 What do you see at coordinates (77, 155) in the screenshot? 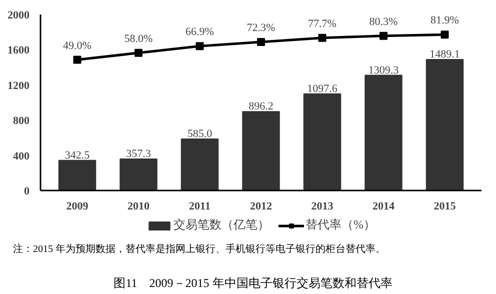
I see `data-label: 342.5` at bounding box center [77, 155].